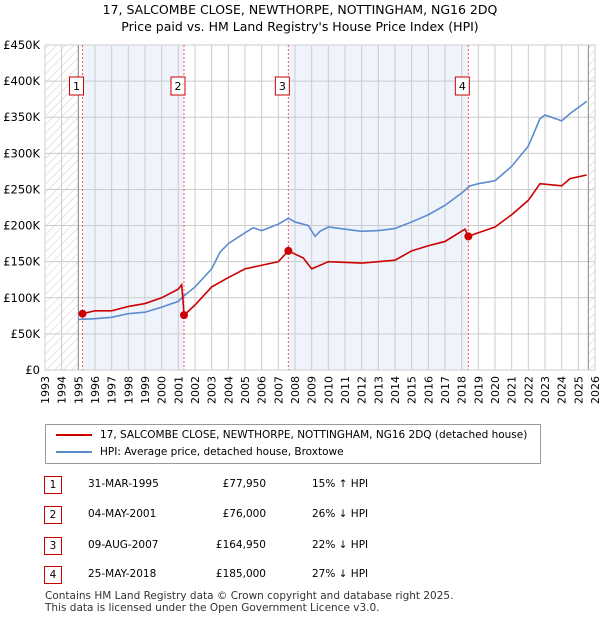  I want to click on sale-number-box: 1, so click(53, 485).